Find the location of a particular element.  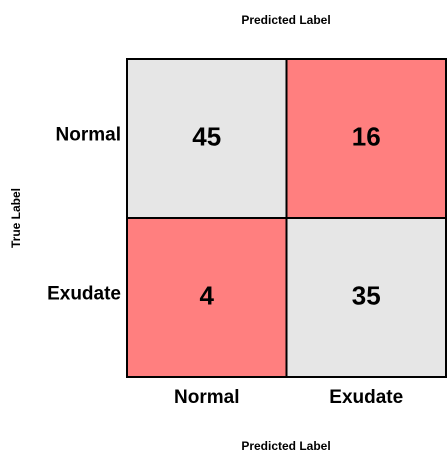

cell-value: 45 is located at coordinates (206, 136).